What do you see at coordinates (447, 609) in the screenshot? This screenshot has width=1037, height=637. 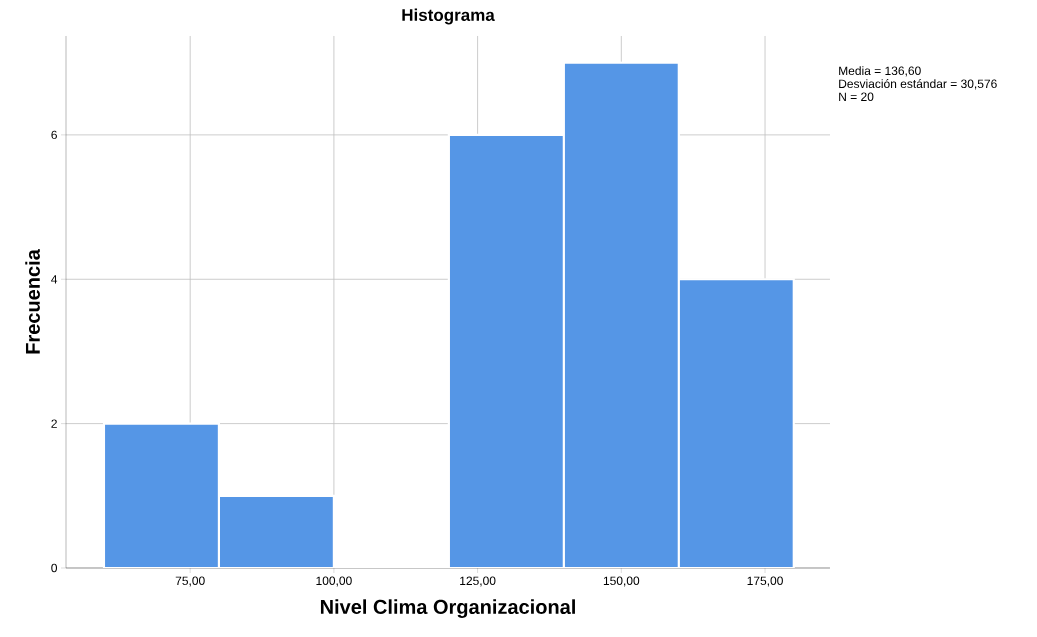 I see `x-axis-title: Nivel Clima Organizacional` at bounding box center [447, 609].